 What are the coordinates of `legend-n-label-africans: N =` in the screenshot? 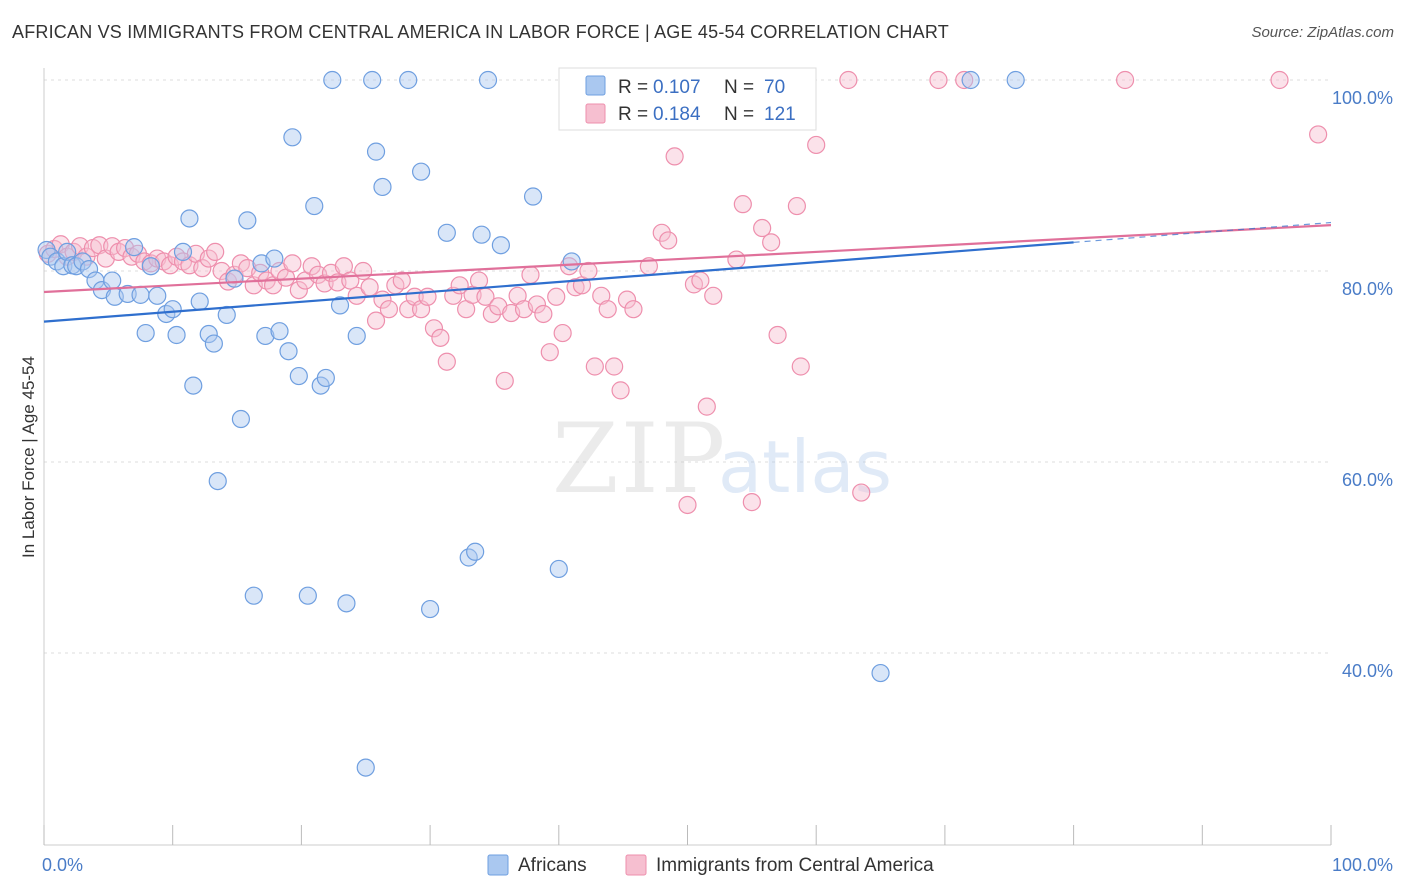 It's located at (741, 87).